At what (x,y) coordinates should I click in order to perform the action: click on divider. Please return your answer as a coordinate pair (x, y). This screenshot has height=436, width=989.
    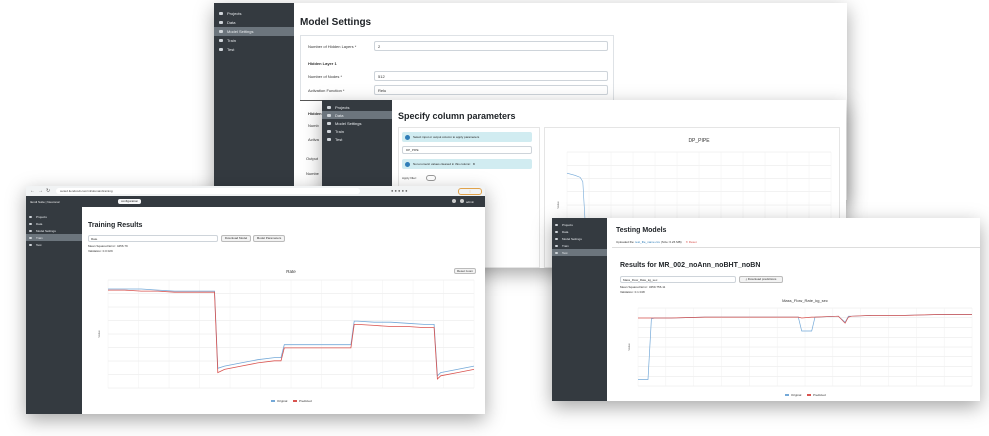
    Looking at the image, I should click on (796, 247).